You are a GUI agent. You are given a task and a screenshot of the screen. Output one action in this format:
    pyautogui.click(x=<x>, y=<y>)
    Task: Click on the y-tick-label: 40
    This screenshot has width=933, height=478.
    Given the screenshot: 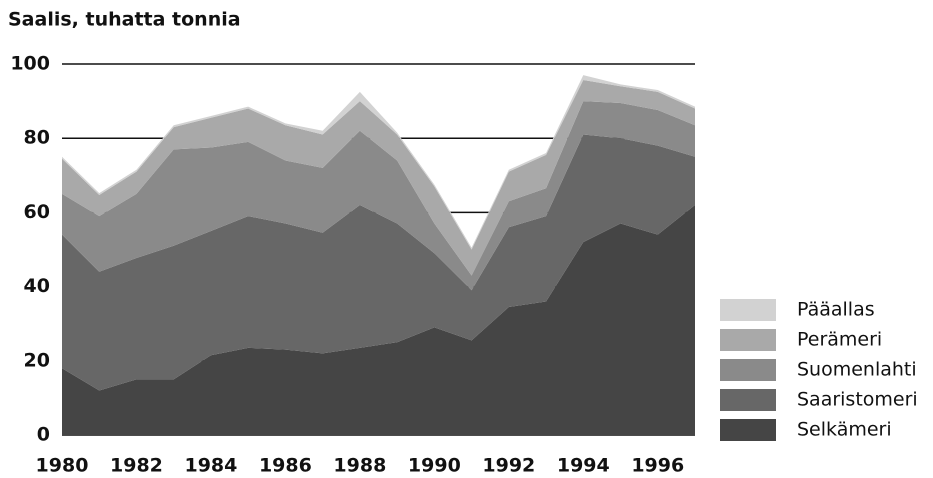 What is the action you would take?
    pyautogui.click(x=37, y=286)
    